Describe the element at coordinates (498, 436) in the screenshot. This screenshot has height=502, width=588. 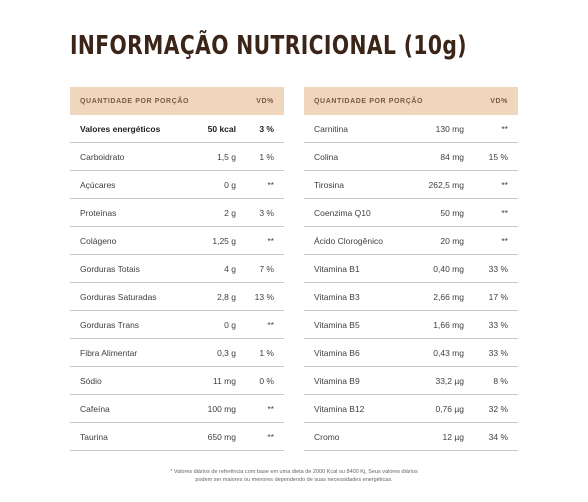
I see `nutrient-vd: 34 %` at that location.